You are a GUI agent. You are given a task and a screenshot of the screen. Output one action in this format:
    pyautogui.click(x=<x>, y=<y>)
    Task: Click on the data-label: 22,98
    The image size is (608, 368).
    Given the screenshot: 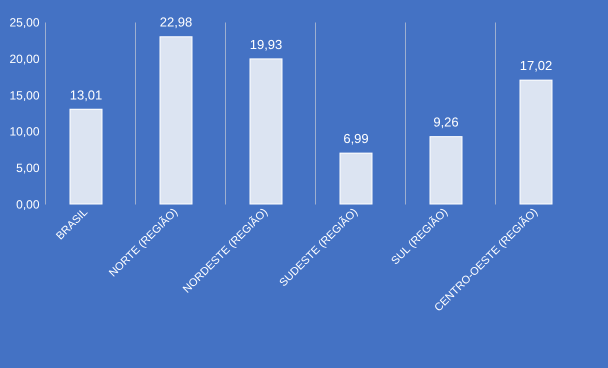 What is the action you would take?
    pyautogui.click(x=176, y=22)
    